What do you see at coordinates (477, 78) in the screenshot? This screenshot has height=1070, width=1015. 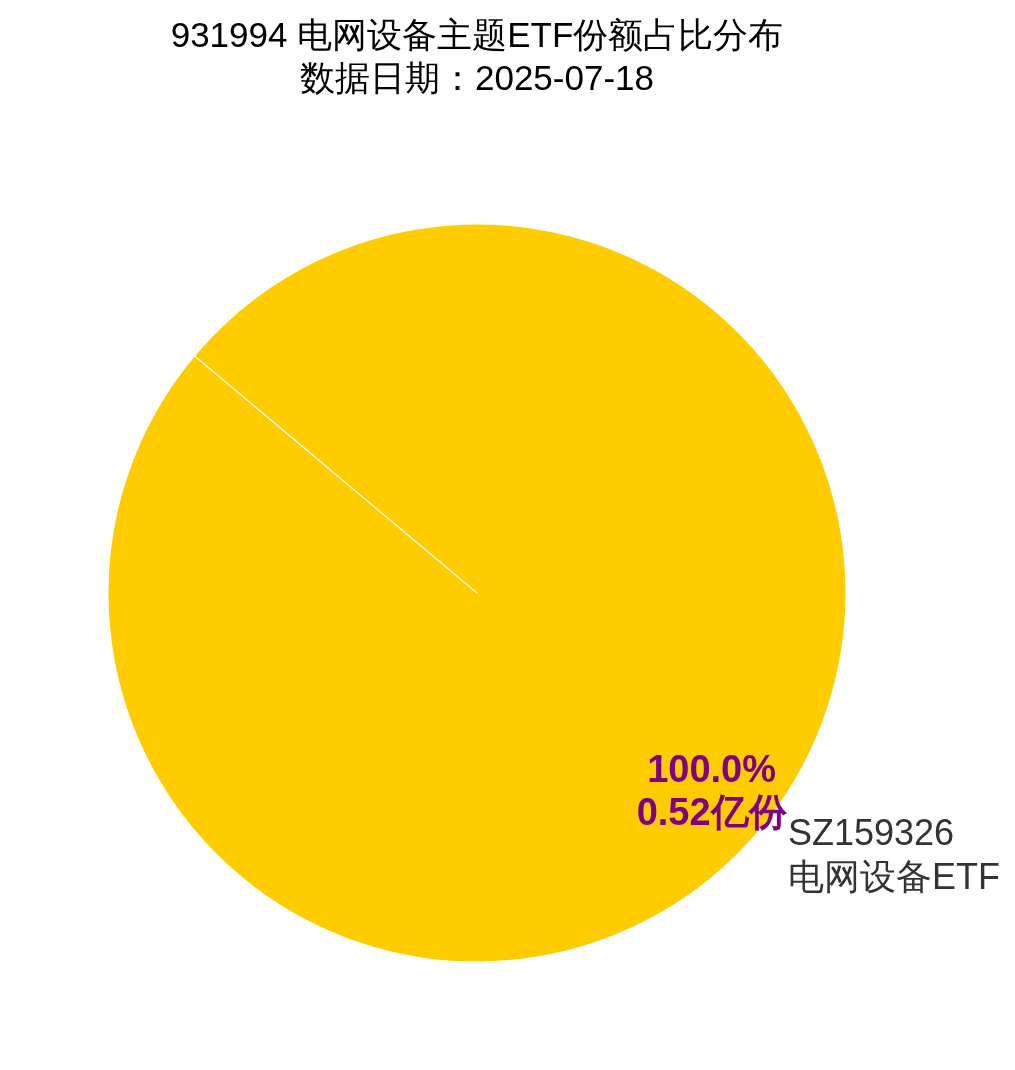 I see `subtitle: 数据日期：2025-07-18` at bounding box center [477, 78].